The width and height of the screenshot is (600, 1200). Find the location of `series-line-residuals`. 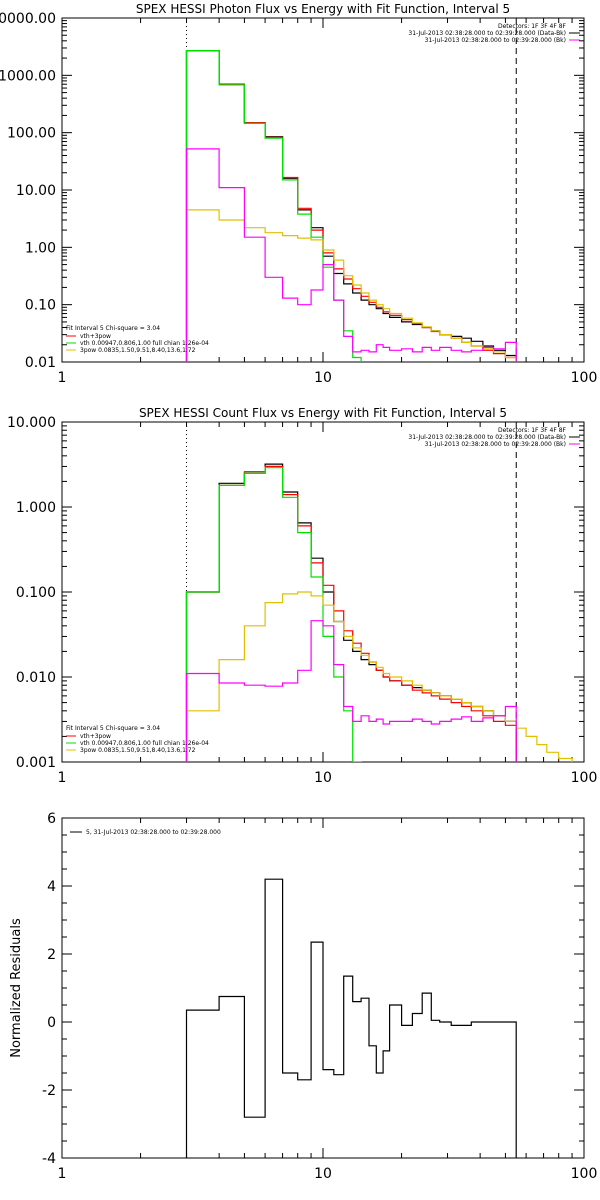

series-line-residuals is located at coordinates (351, 1018).